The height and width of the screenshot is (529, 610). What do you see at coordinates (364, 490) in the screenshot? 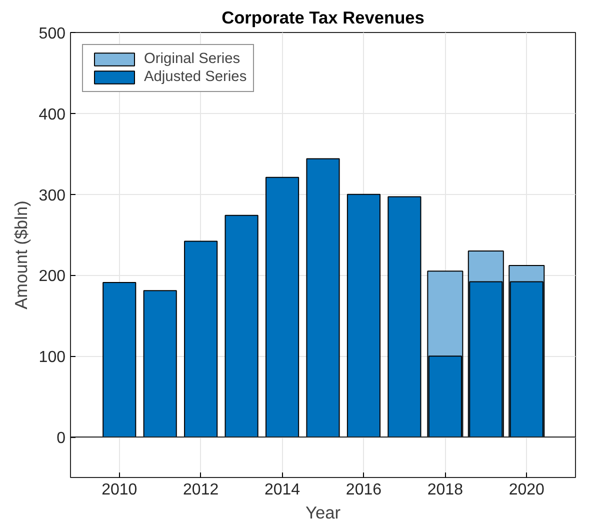
I see `x-tick-label: 2016` at bounding box center [364, 490].